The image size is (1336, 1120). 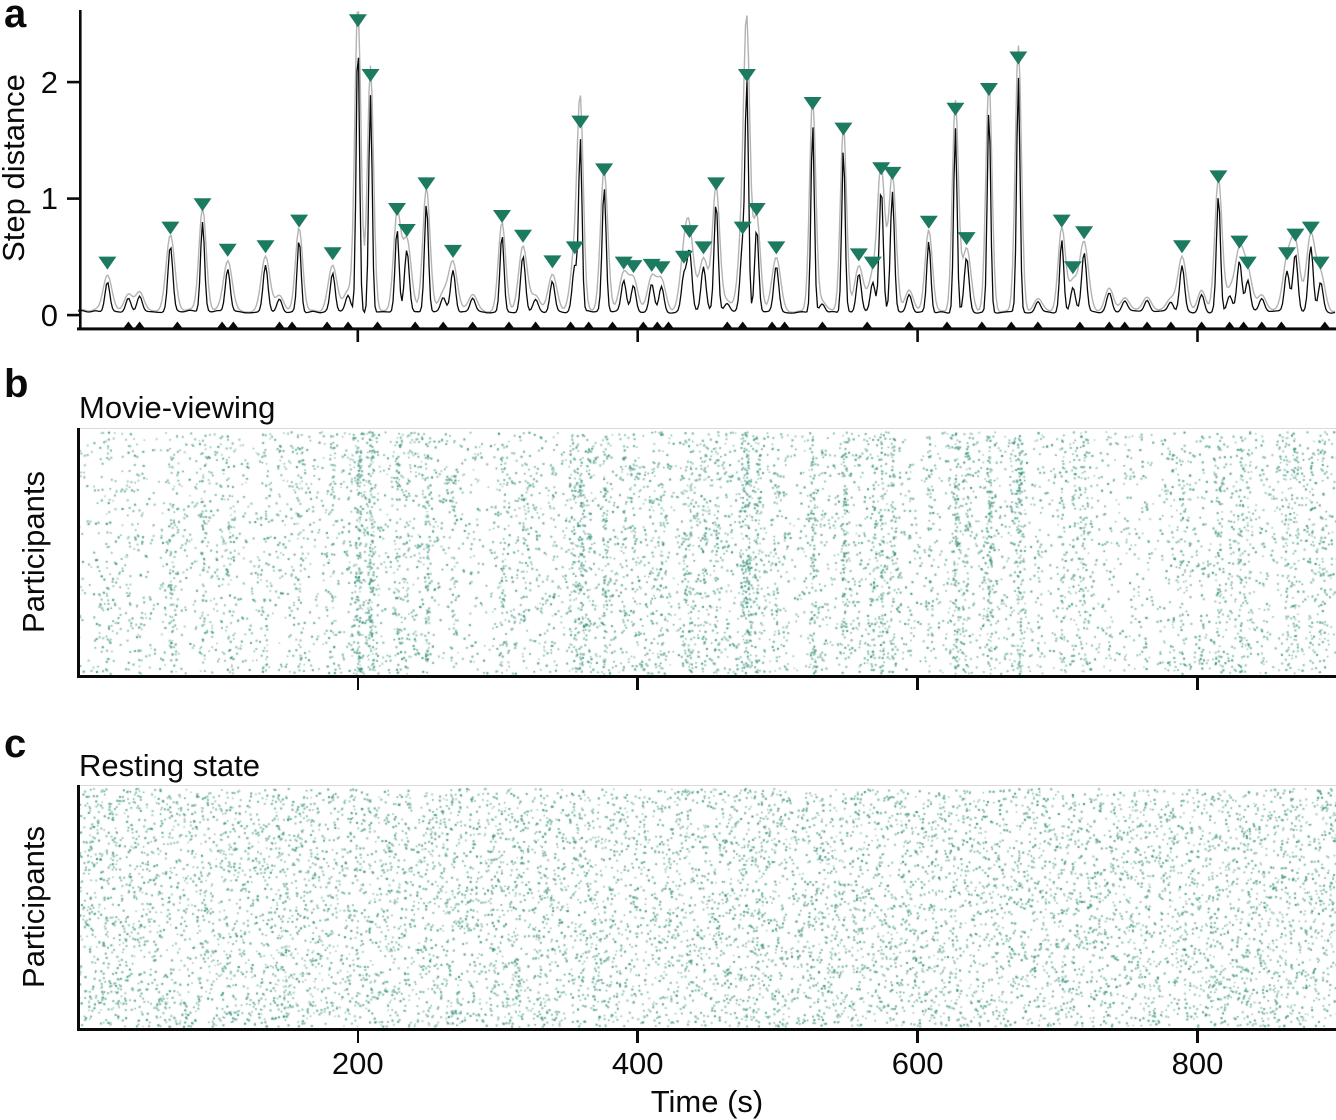 I want to click on panel-c-letter: c, so click(x=15, y=744).